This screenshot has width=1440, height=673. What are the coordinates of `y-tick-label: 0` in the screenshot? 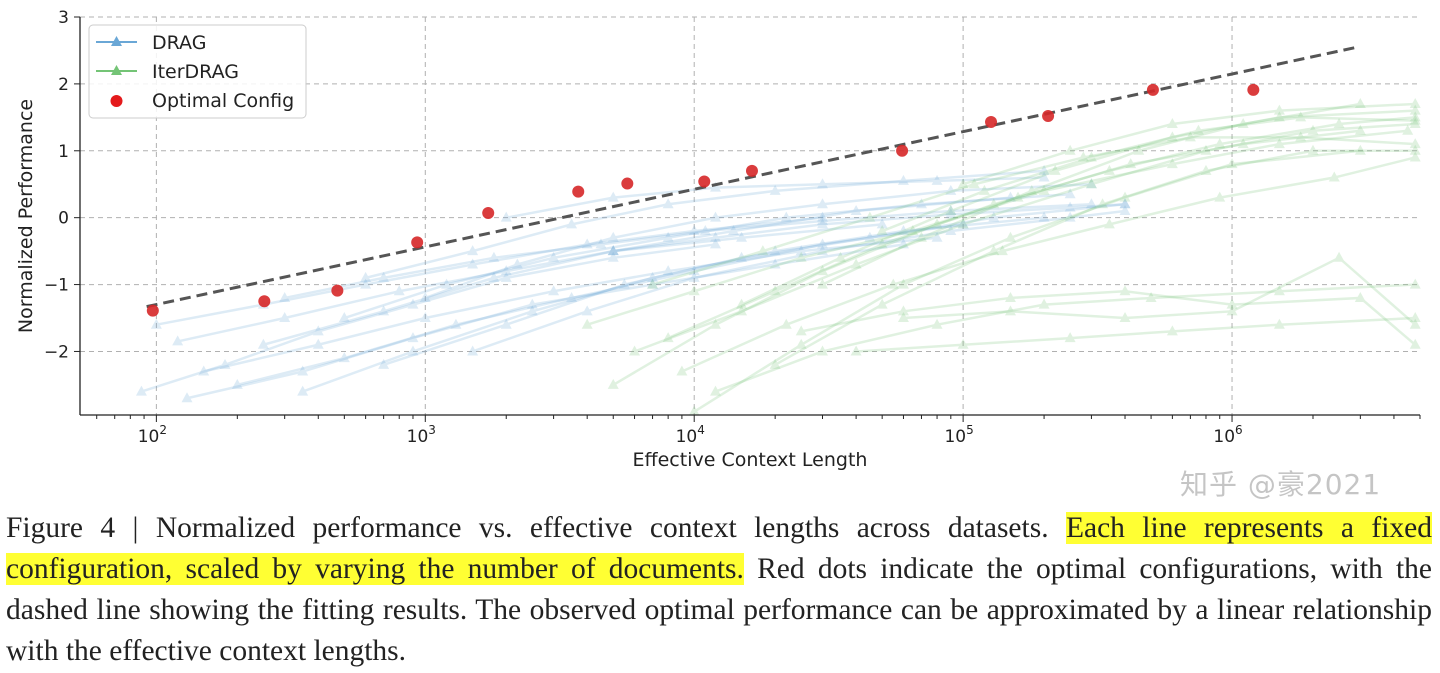 It's located at (63, 219).